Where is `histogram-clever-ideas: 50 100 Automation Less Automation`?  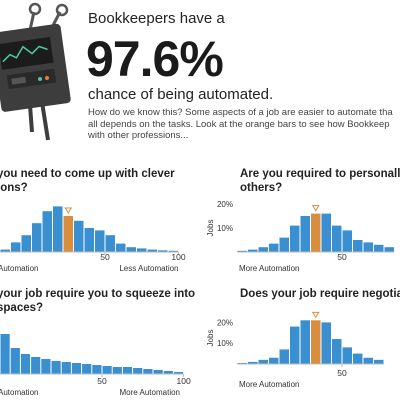 histogram-clever-ideas: 50 100 Automation Less Automation is located at coordinates (93, 239).